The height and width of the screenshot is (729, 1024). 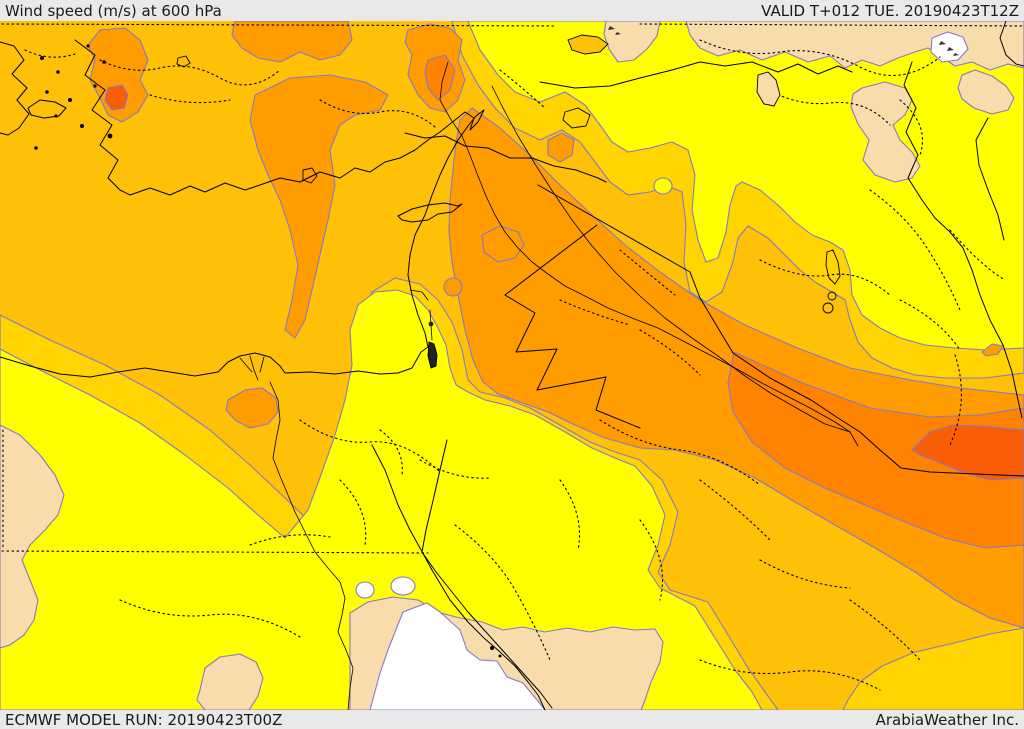 I want to click on lake-tharthar, so click(x=833, y=267).